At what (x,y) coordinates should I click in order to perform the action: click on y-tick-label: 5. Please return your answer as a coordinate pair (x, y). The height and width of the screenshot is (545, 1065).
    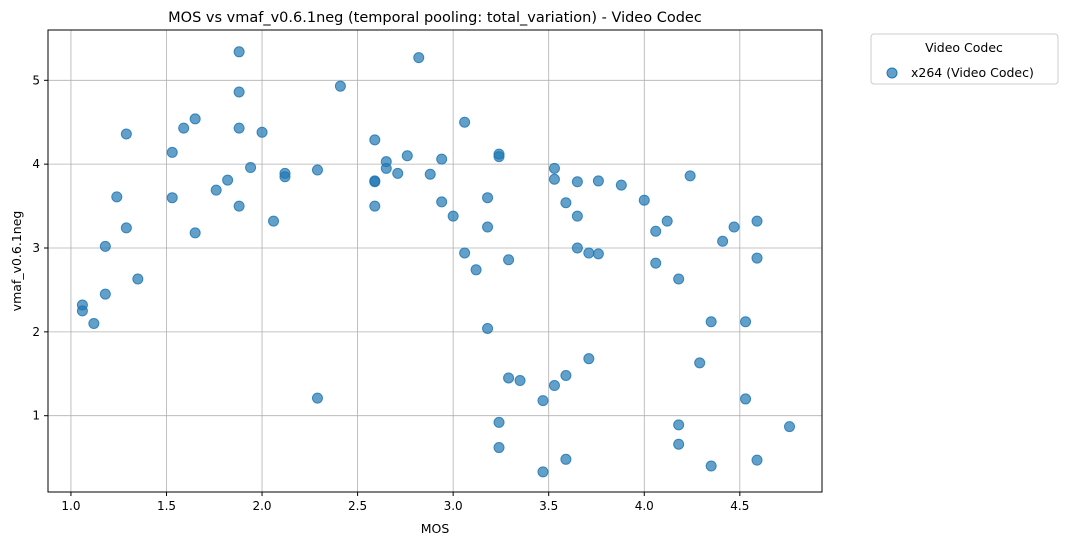
    Looking at the image, I should click on (36, 80).